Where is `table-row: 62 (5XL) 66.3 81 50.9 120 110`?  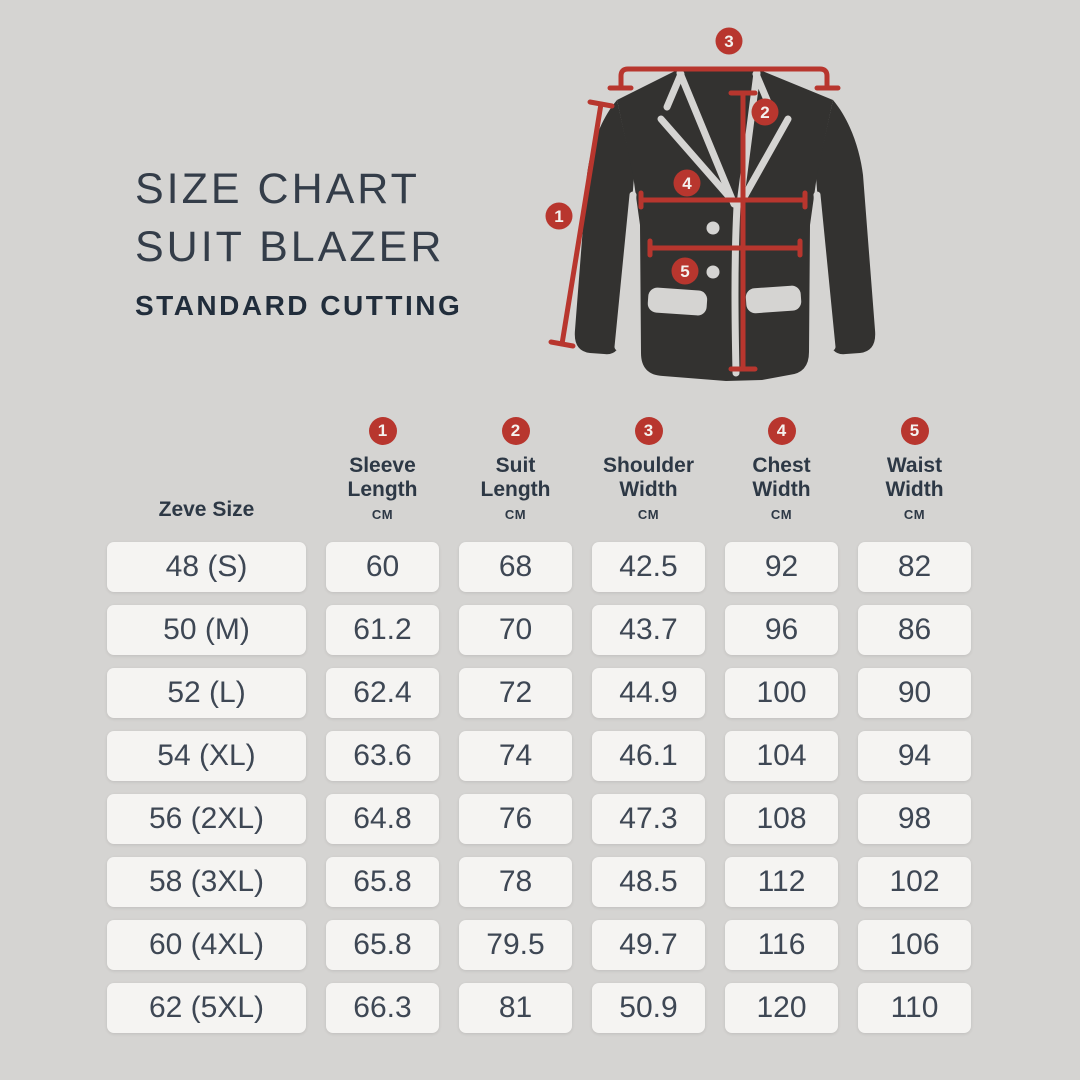 table-row: 62 (5XL) 66.3 81 50.9 120 110 is located at coordinates (540, 1008).